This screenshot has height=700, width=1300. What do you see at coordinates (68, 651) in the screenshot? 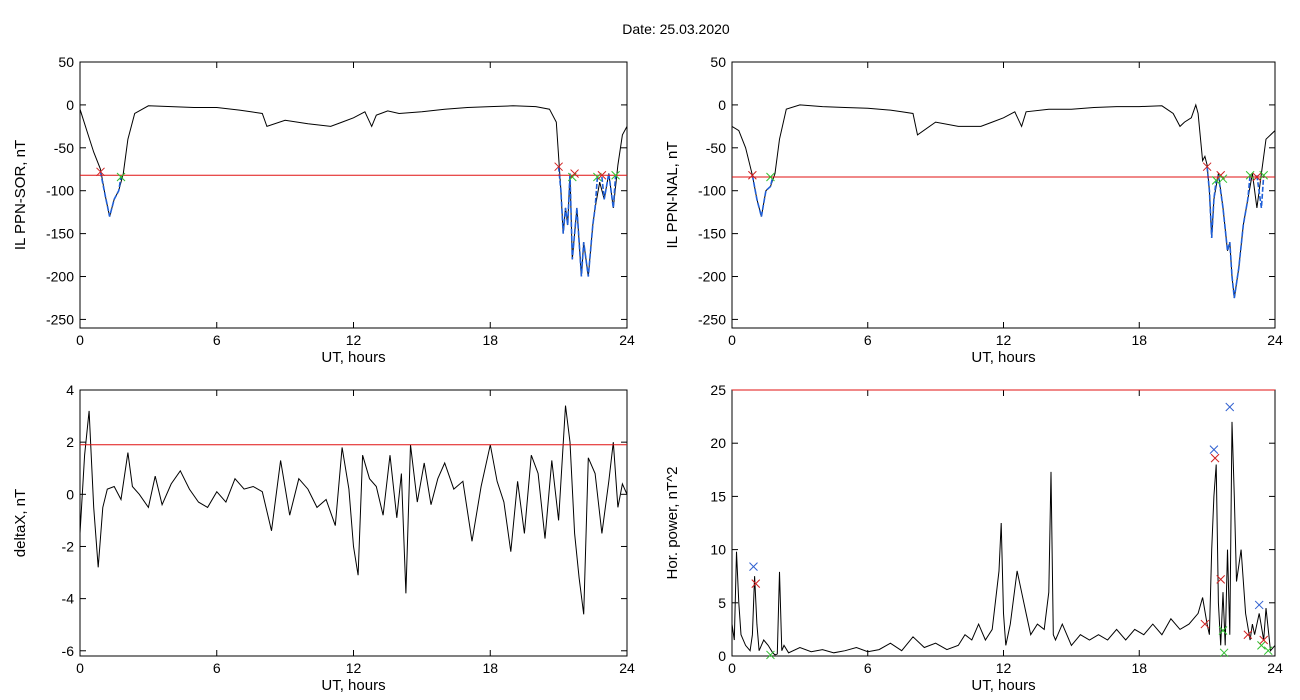
I see `y-tick-label: -6` at bounding box center [68, 651].